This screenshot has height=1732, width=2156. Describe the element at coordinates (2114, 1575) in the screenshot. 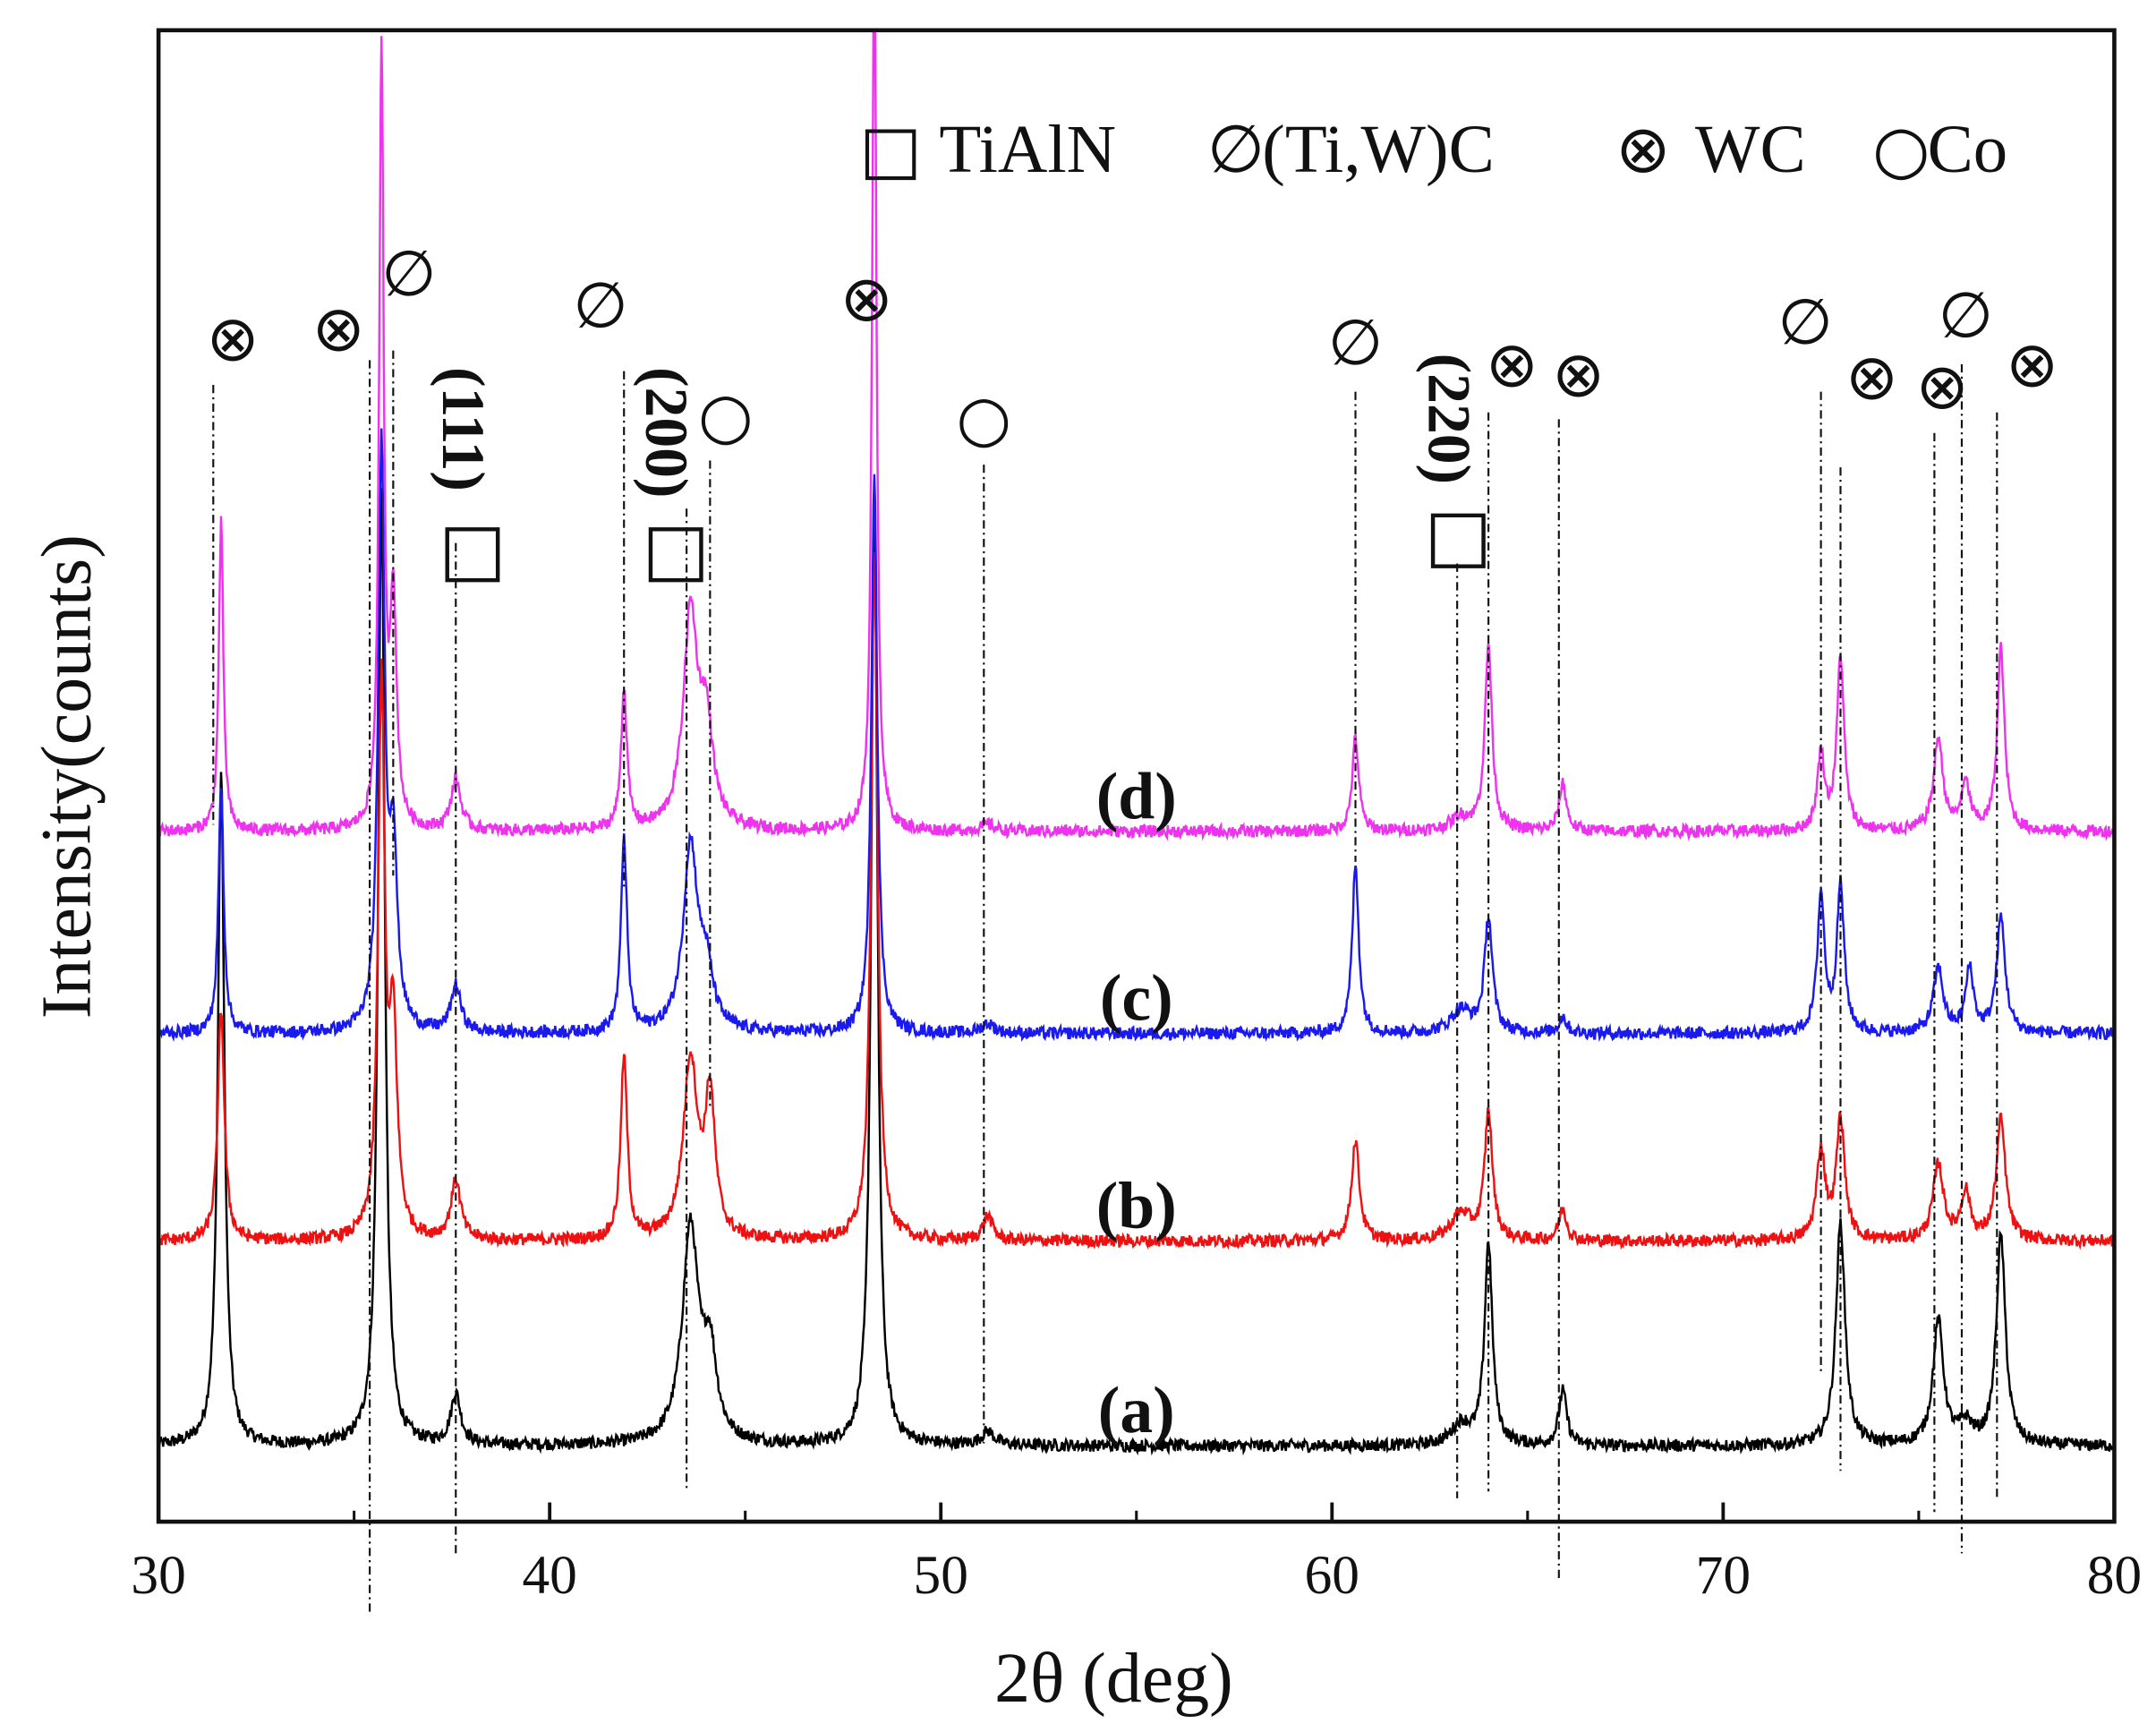

I see `x-tick-label: 80` at that location.